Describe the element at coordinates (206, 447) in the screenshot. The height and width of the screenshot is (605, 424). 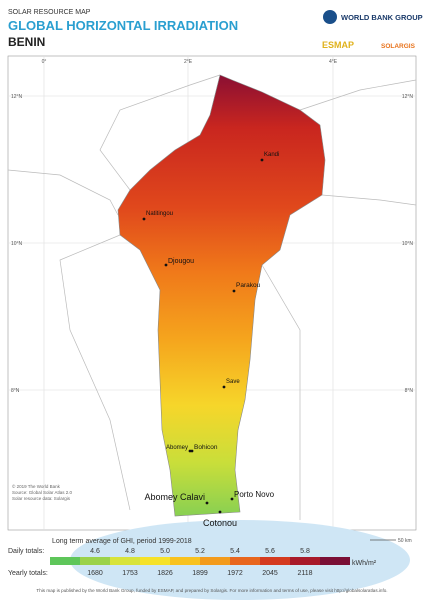
I see `city-label: Bohicon` at that location.